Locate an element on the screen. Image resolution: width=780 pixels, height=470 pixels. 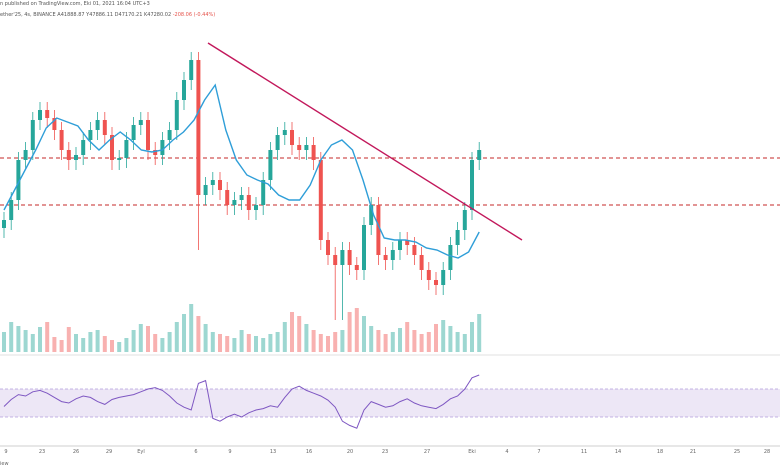
x-tick-label: 23 is located at coordinates (42, 452).